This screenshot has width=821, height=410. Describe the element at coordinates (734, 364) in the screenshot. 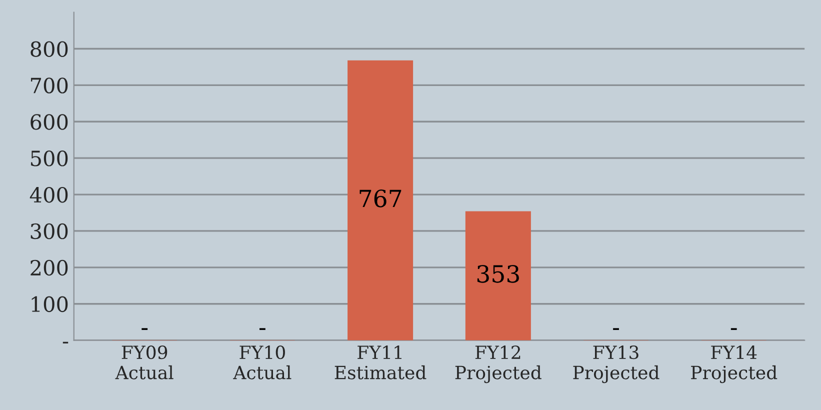

I see `x-tick-label: FY14 Projected` at that location.